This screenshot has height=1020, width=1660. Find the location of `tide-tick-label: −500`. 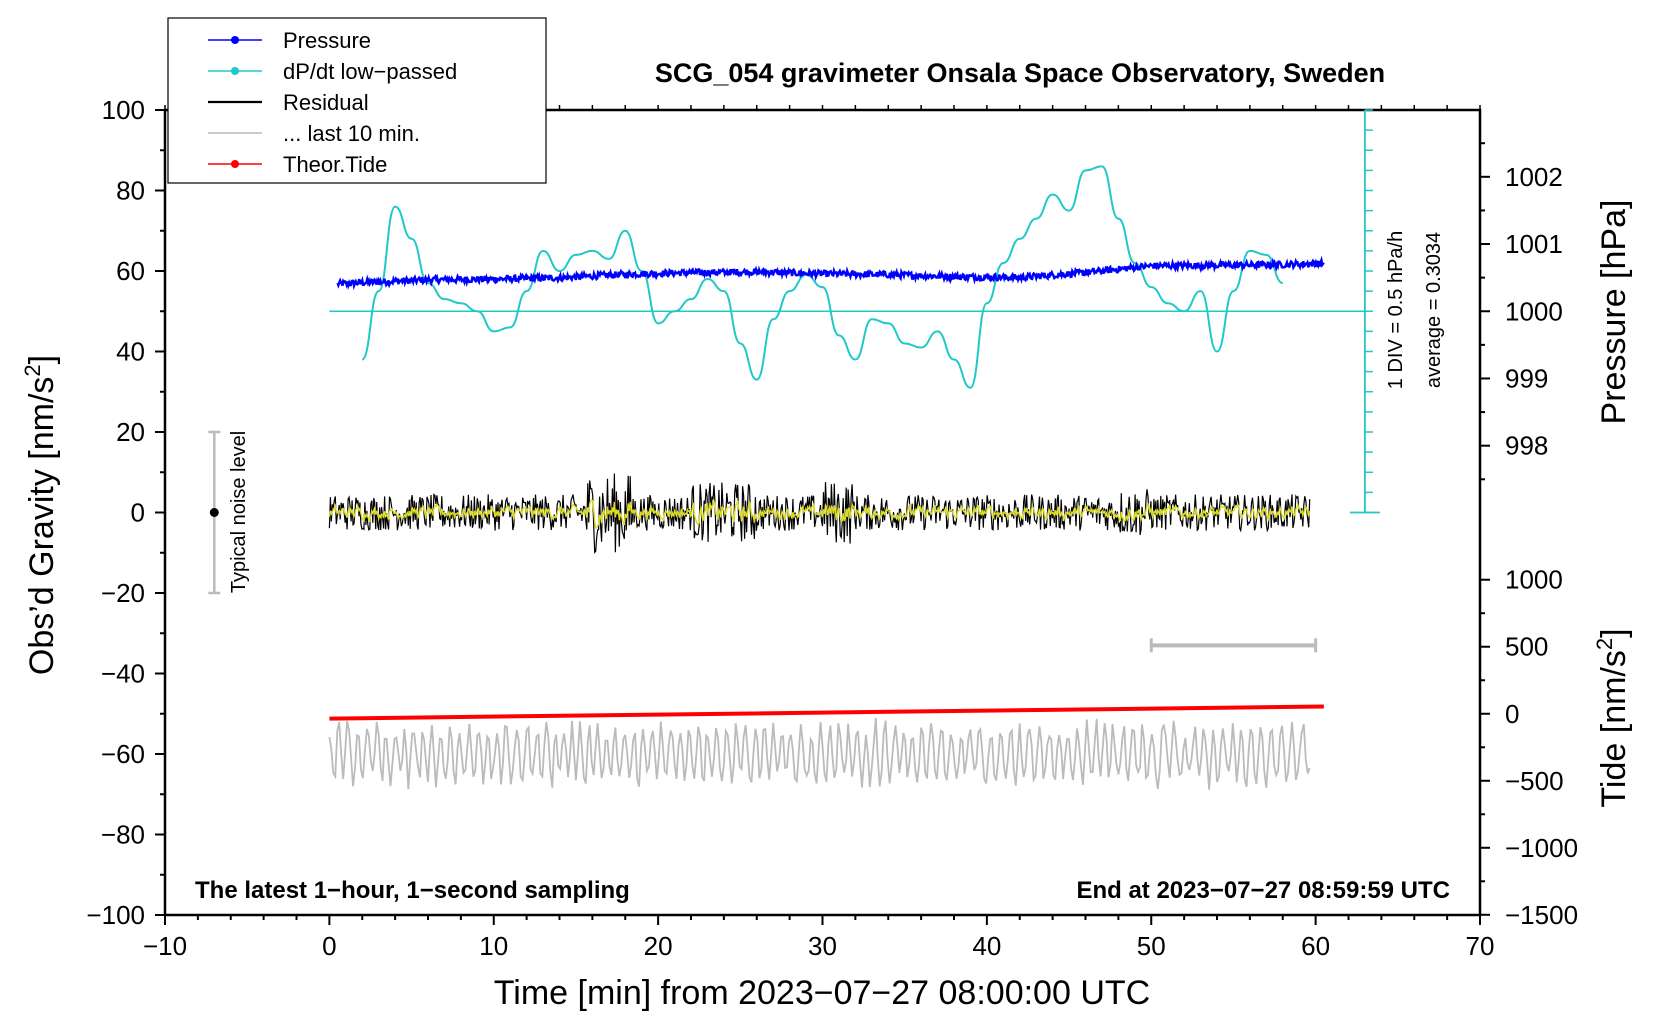

tide-tick-label: −500 is located at coordinates (1534, 781).